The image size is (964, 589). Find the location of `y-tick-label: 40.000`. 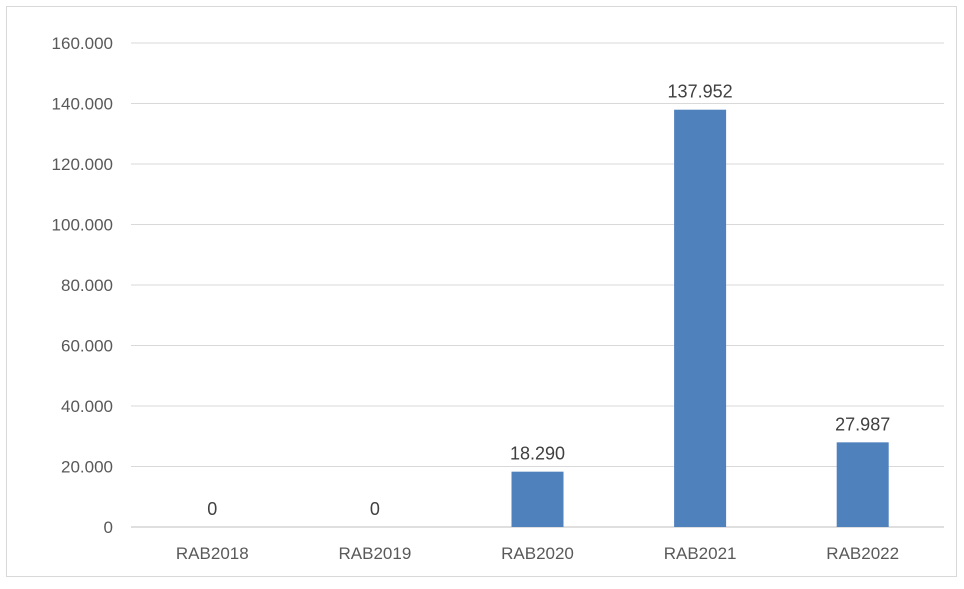

y-tick-label: 40.000 is located at coordinates (87, 406).